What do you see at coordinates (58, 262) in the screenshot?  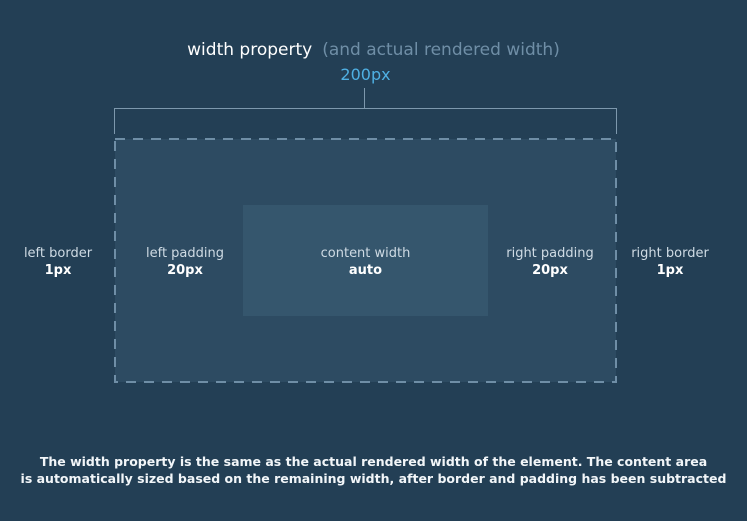 I see `left-border-label: left border 1px` at bounding box center [58, 262].